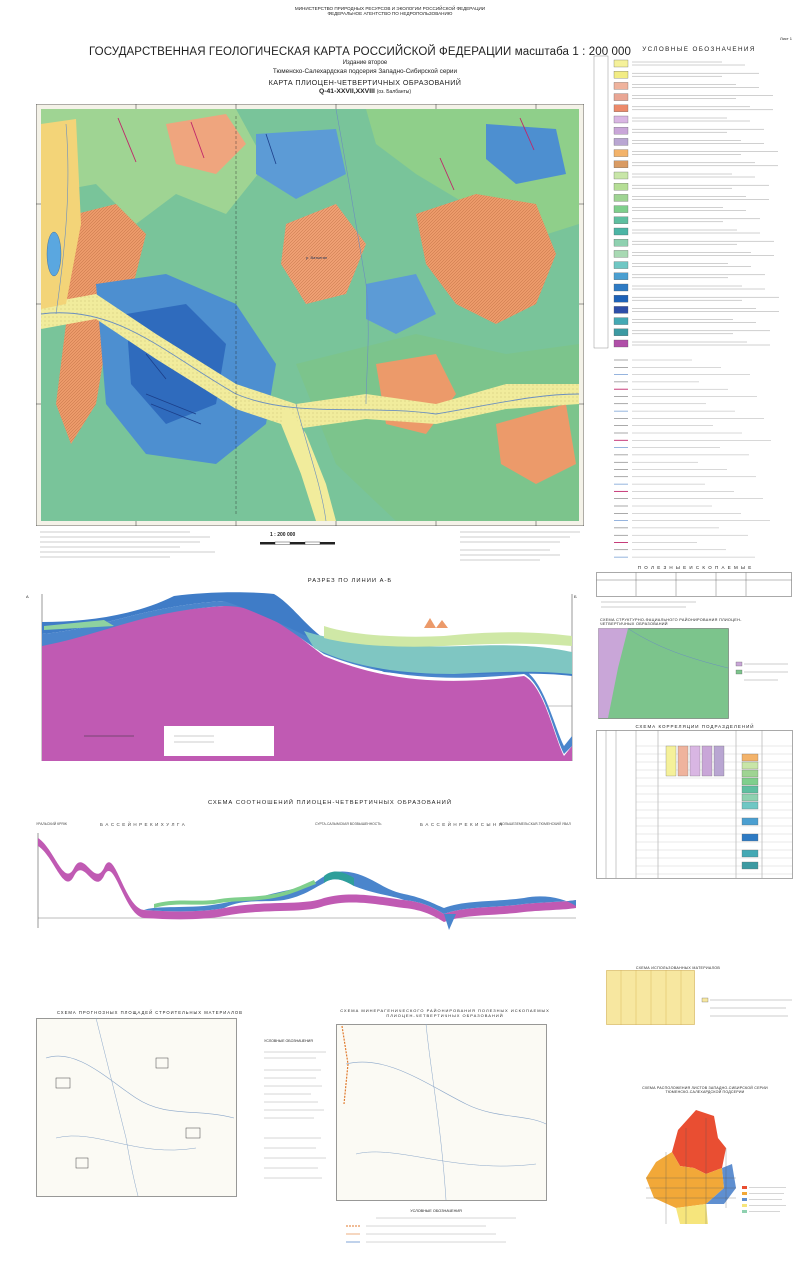 The width and height of the screenshot is (800, 1272). What do you see at coordinates (348, 824) in the screenshot?
I see `ridge-2-label: СУРТА-САЛЫМСКАЯ ВОЗВЫШЕННОСТЬ` at bounding box center [348, 824].